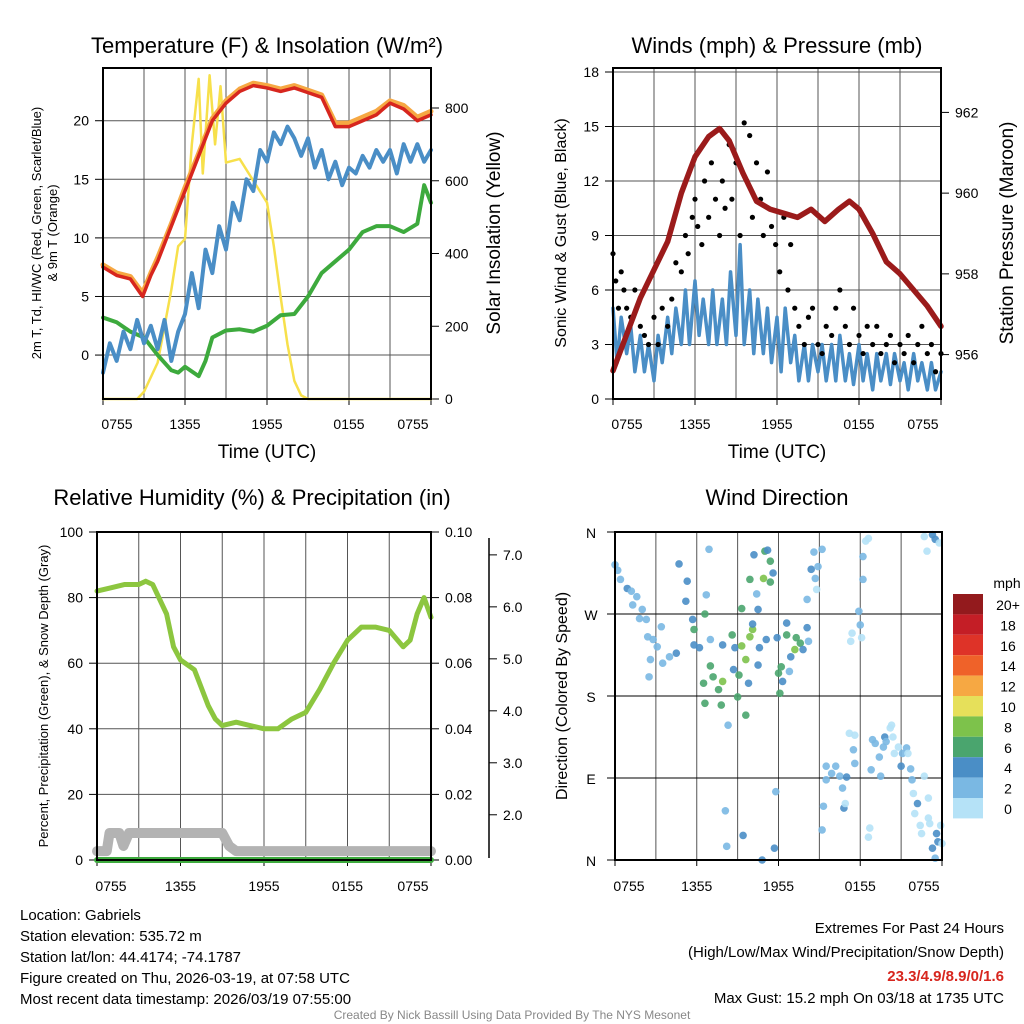 Image resolution: width=1024 pixels, height=1024 pixels. I want to click on y-tick-label: 12, so click(591, 181).